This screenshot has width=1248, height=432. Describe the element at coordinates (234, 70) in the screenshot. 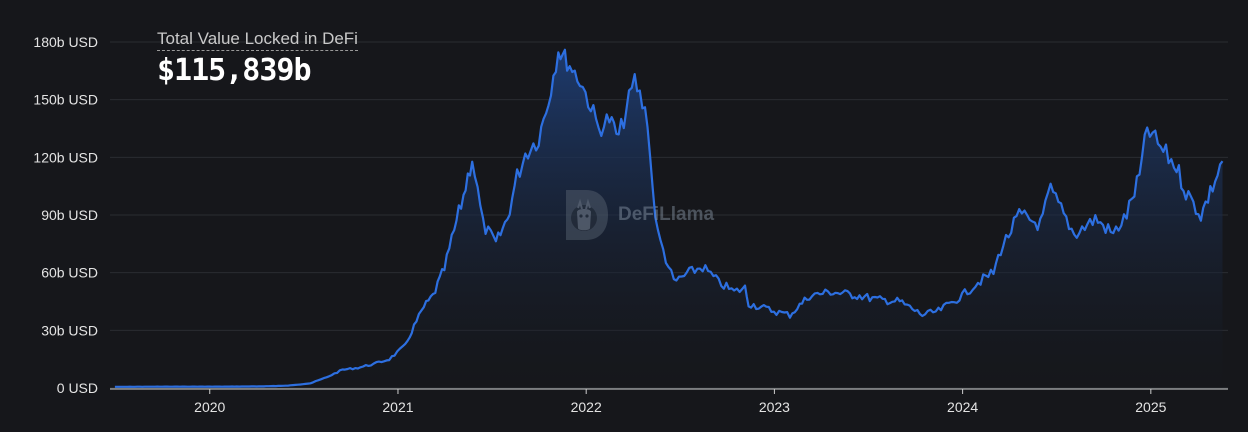

I see `total-value: $115,839b` at that location.